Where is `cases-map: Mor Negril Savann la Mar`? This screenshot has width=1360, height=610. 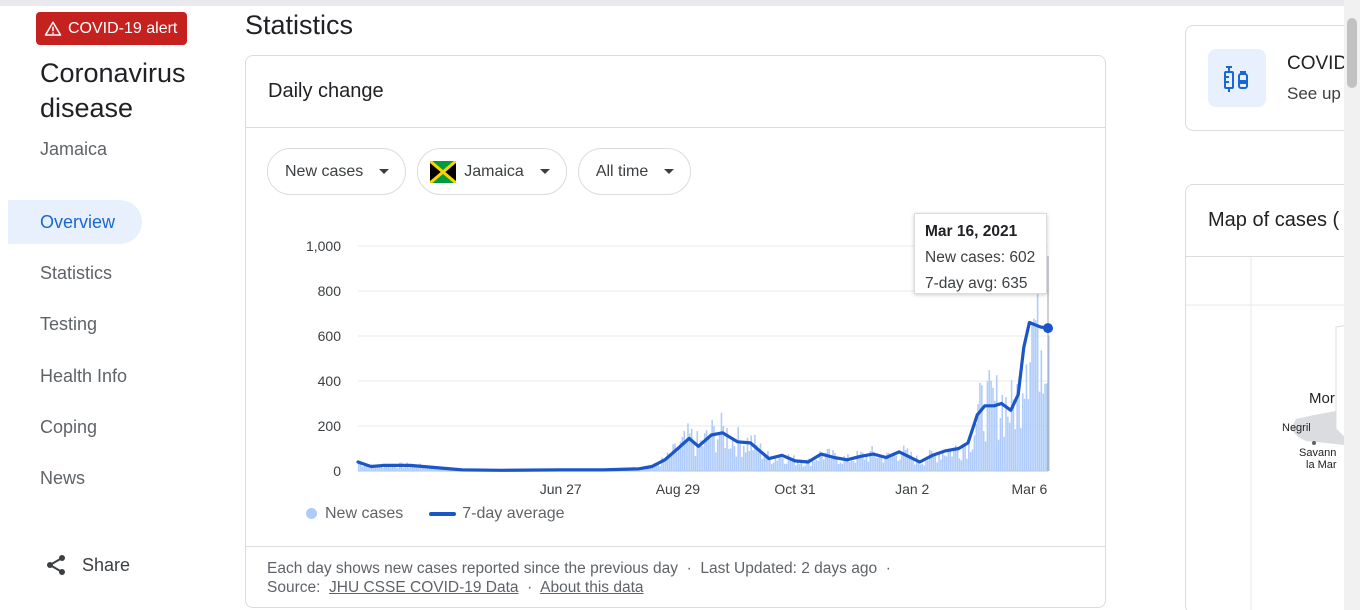
cases-map: Mor Negril Savann la Mar is located at coordinates (1273, 433).